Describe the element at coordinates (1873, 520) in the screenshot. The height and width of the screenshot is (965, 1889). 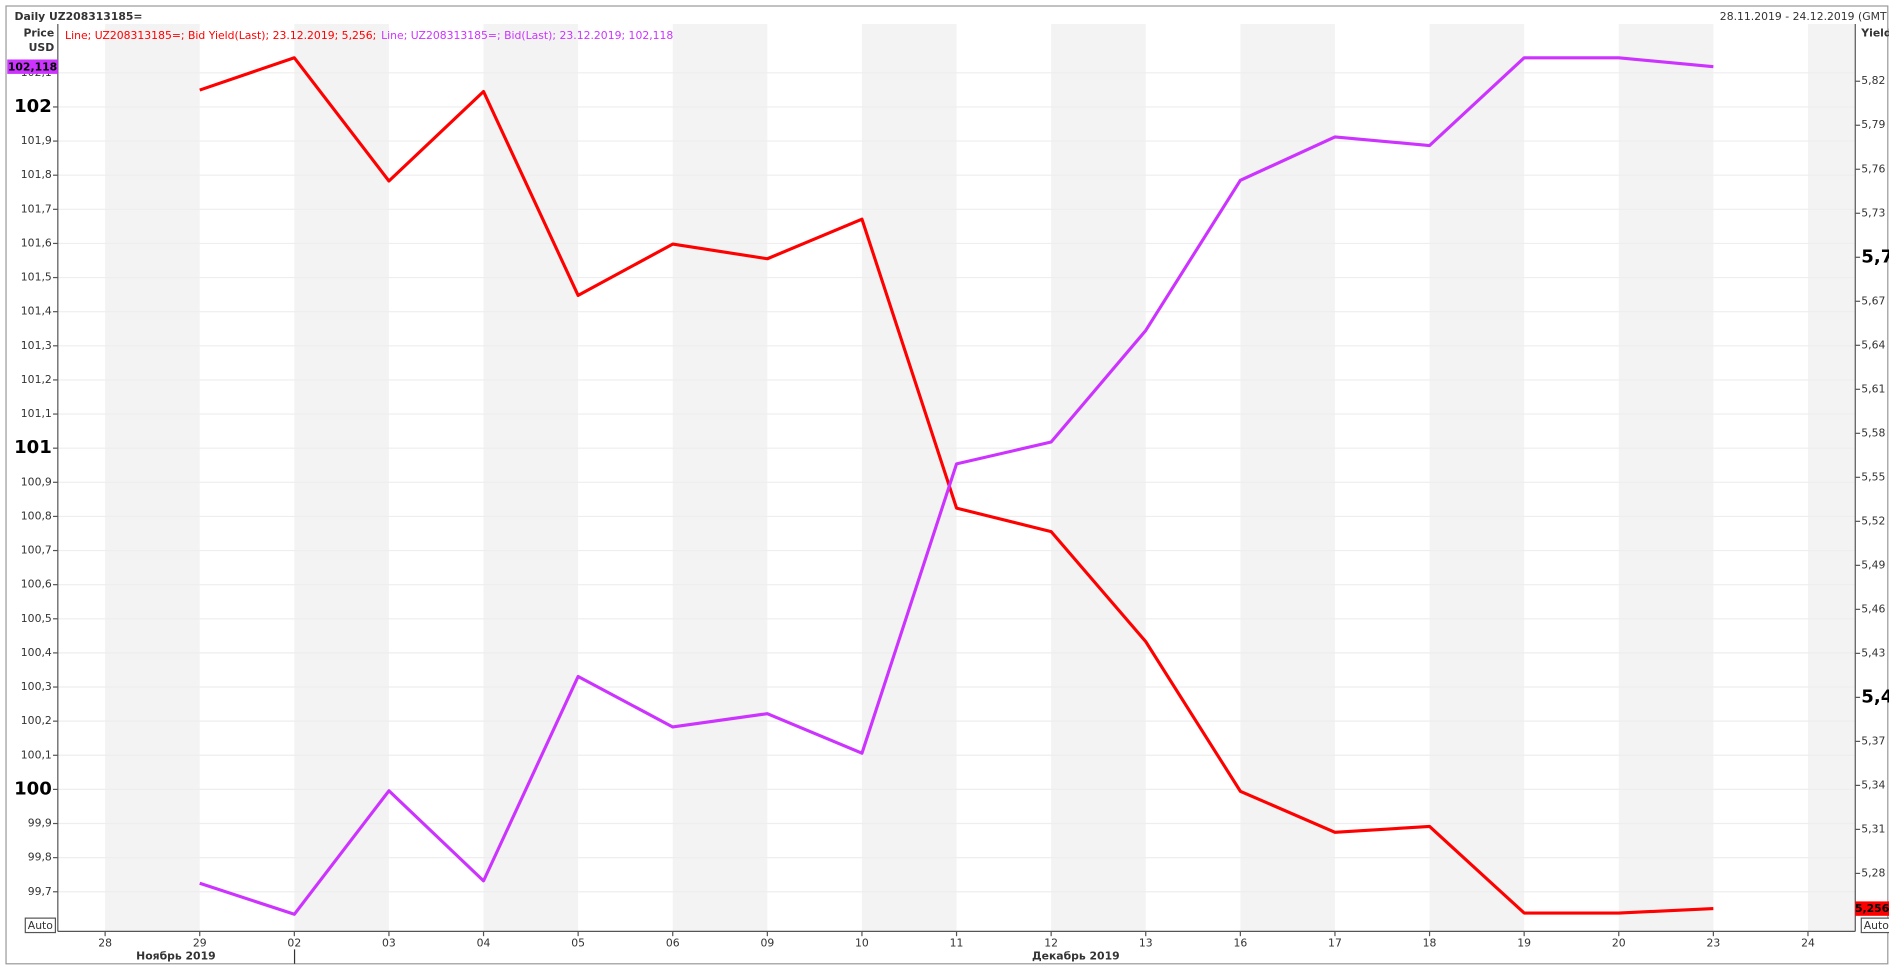
I see `y2-tick-label: 5,52` at that location.